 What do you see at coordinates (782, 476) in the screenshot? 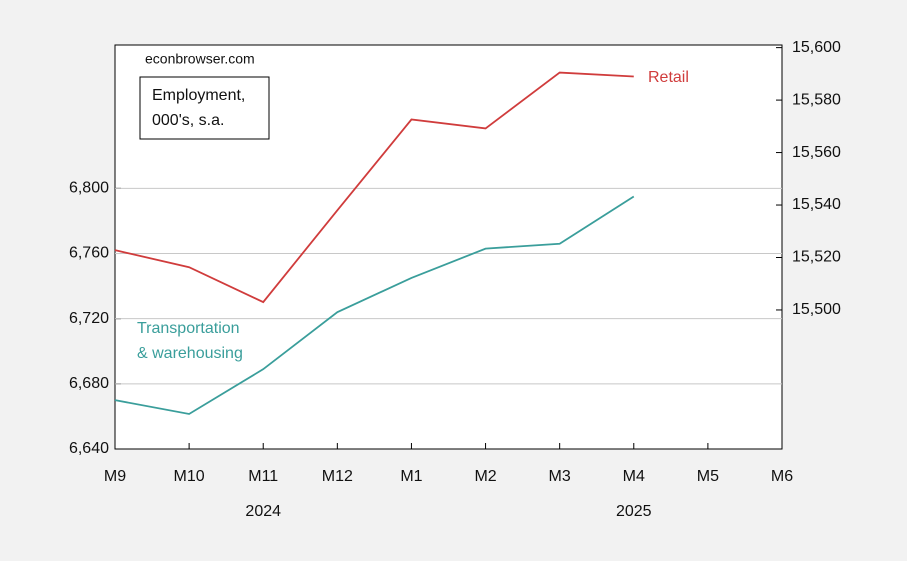
I see `x-tick-label: M6` at bounding box center [782, 476].